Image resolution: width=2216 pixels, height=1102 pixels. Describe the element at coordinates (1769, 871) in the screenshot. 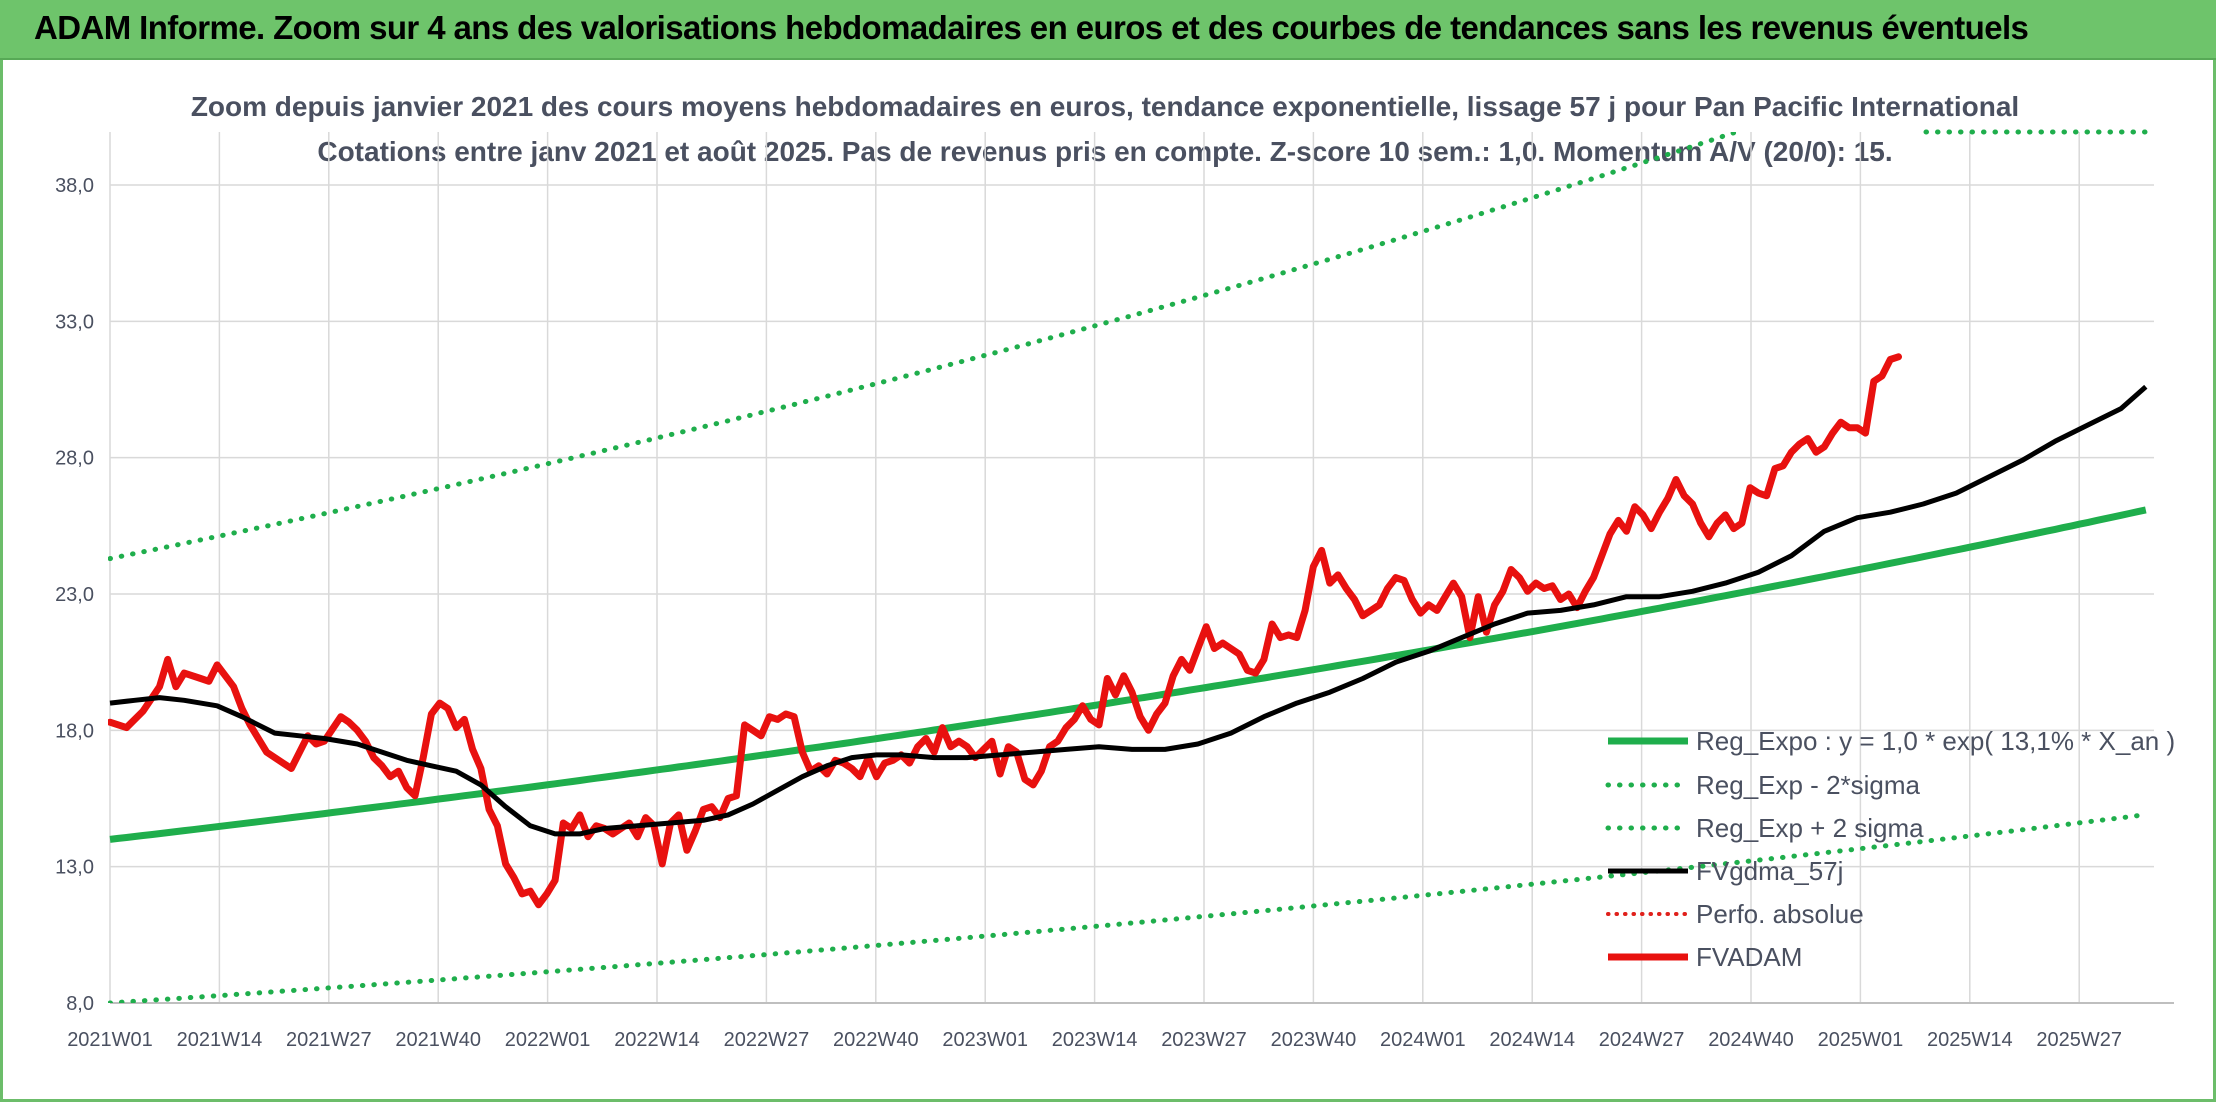

I see `legend-label: FVgdma_57j` at that location.